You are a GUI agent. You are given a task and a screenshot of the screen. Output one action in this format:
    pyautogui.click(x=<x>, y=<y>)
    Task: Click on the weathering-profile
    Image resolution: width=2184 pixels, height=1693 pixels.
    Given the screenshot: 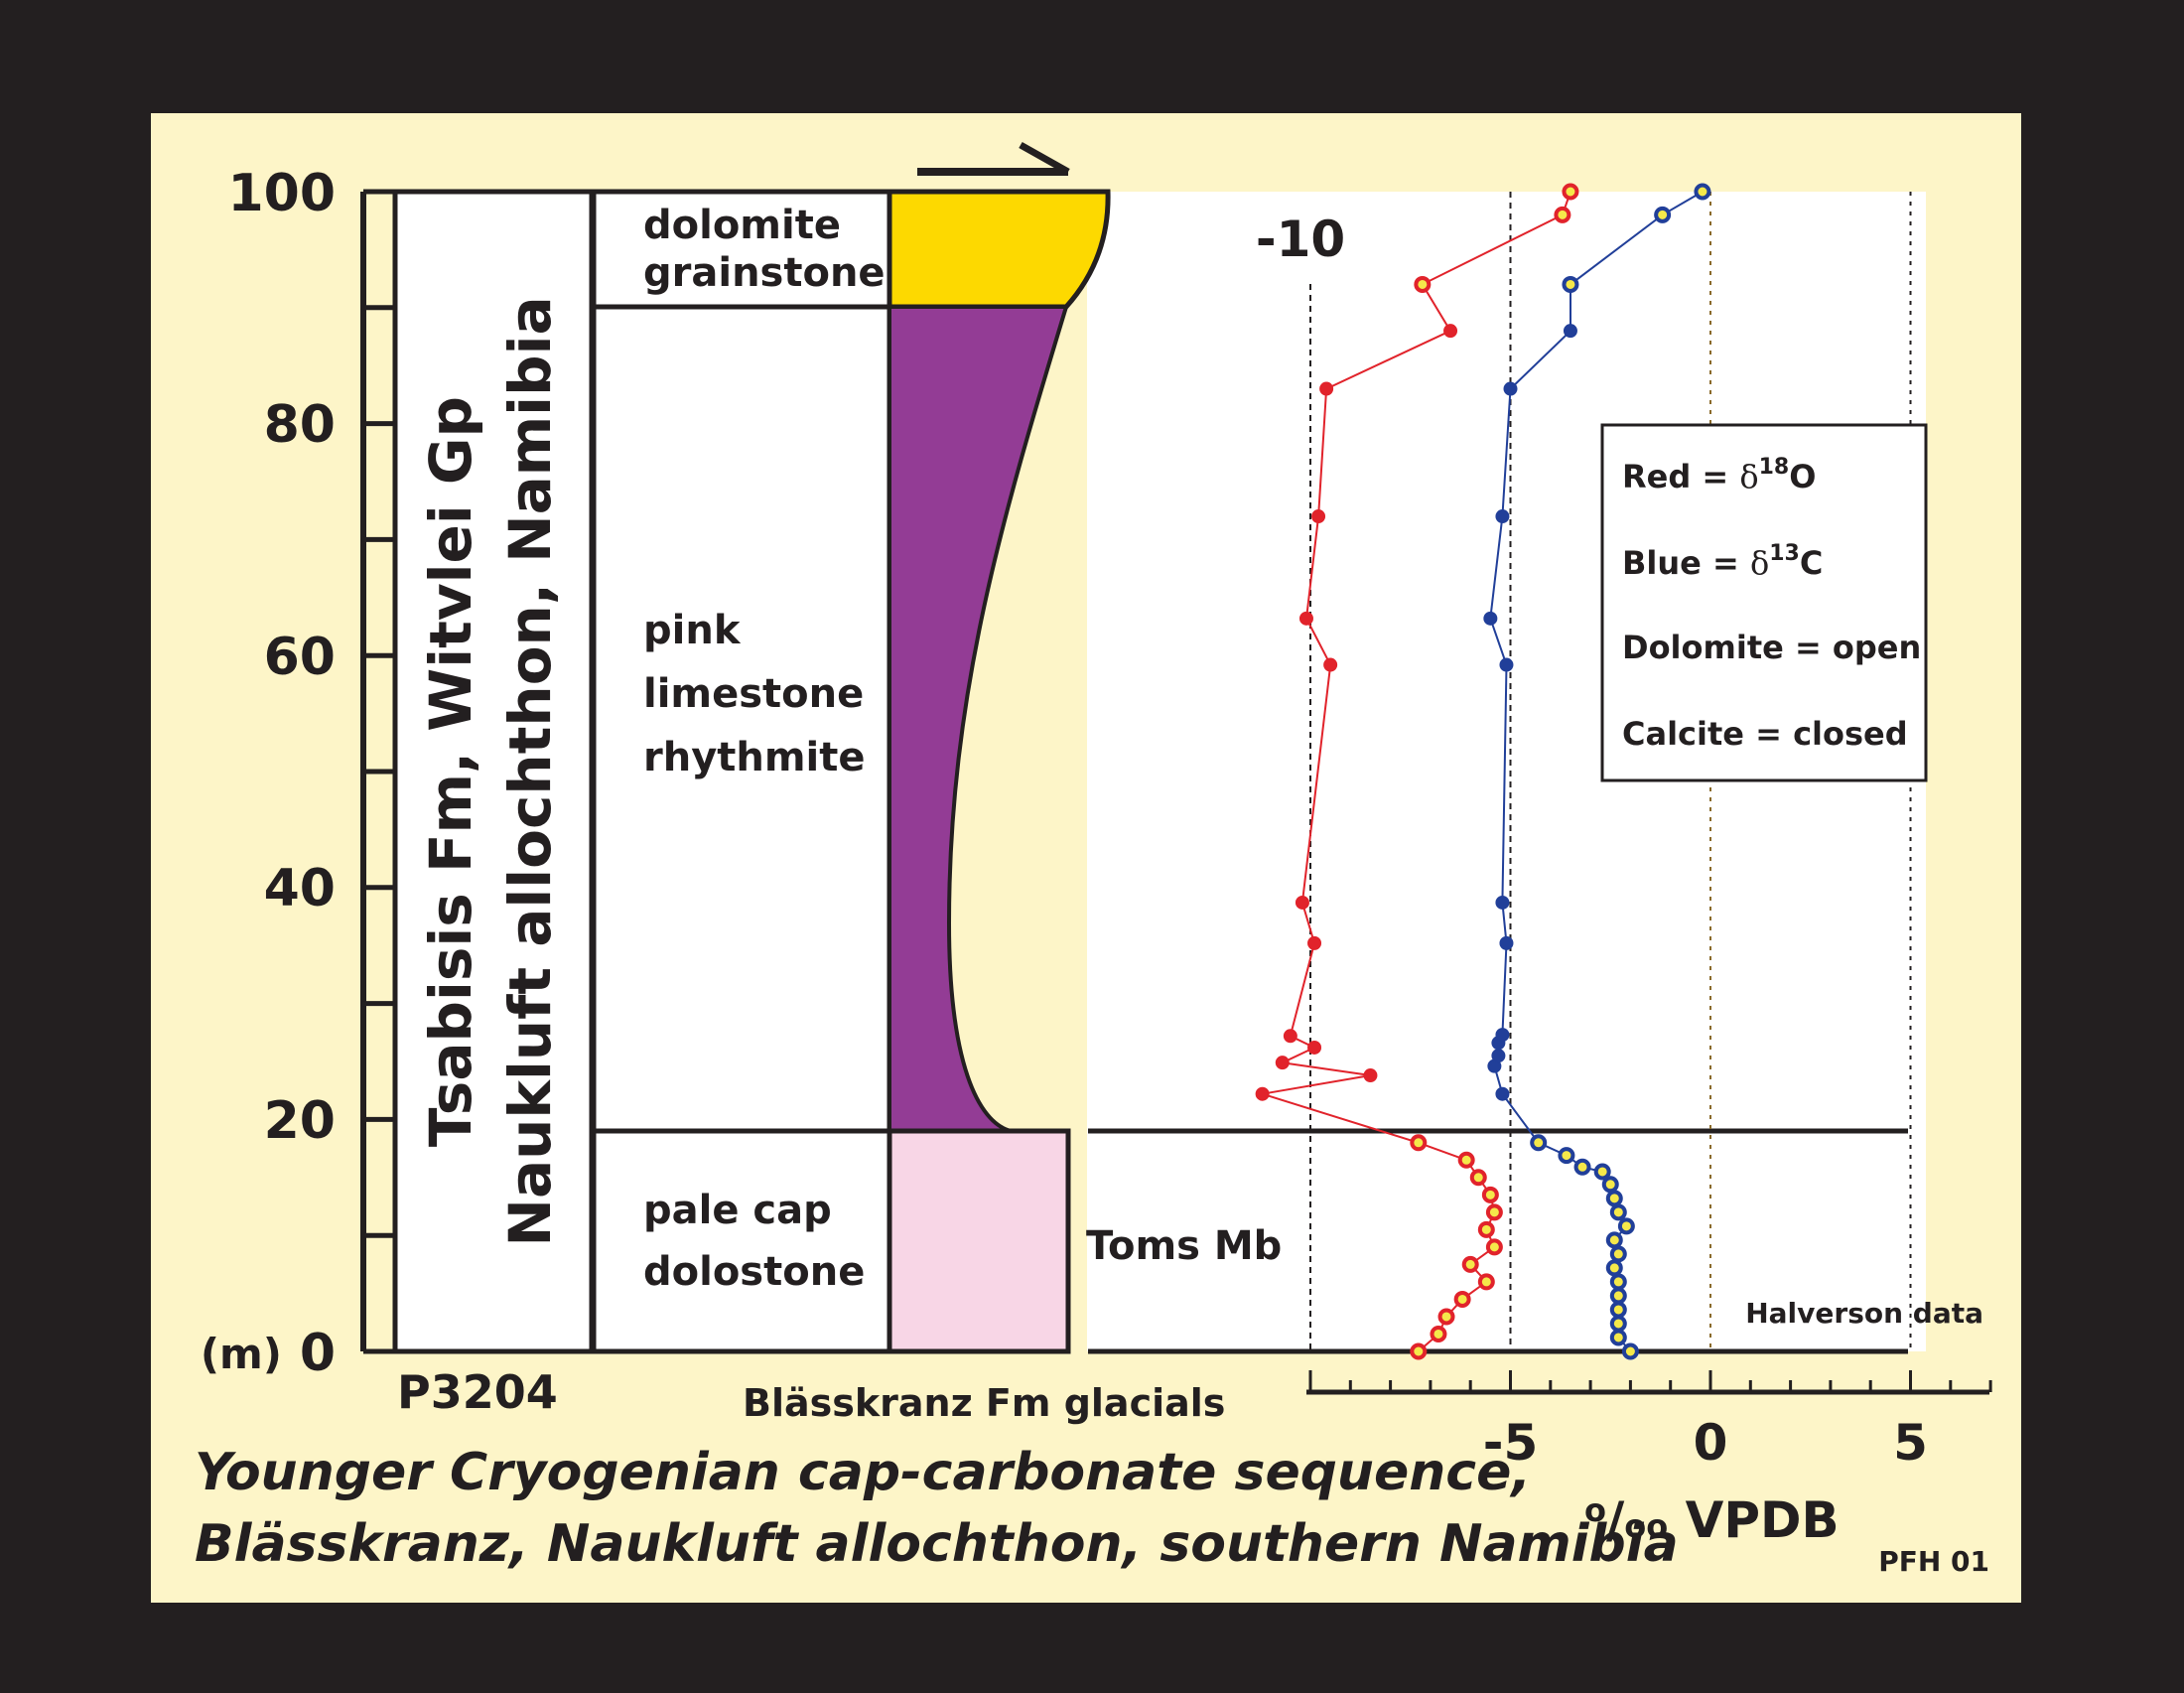 What is the action you would take?
    pyautogui.click(x=999, y=747)
    